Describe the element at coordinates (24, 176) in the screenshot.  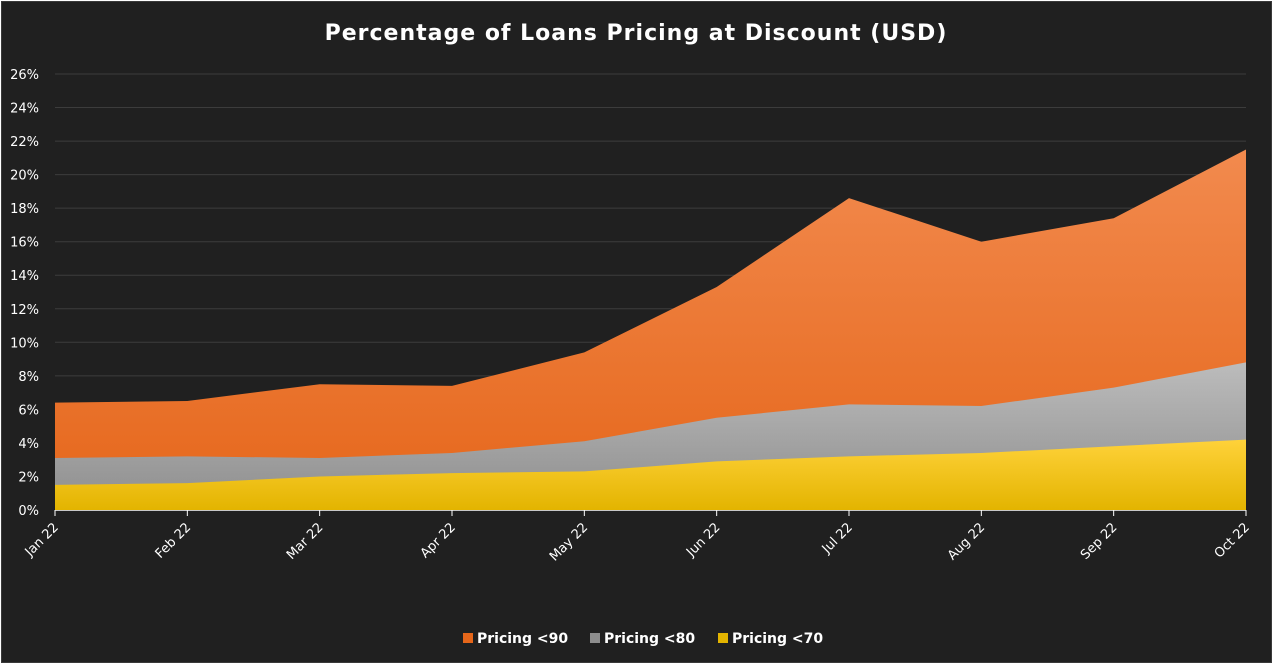
I see `y-tick-label: 20%` at that location.